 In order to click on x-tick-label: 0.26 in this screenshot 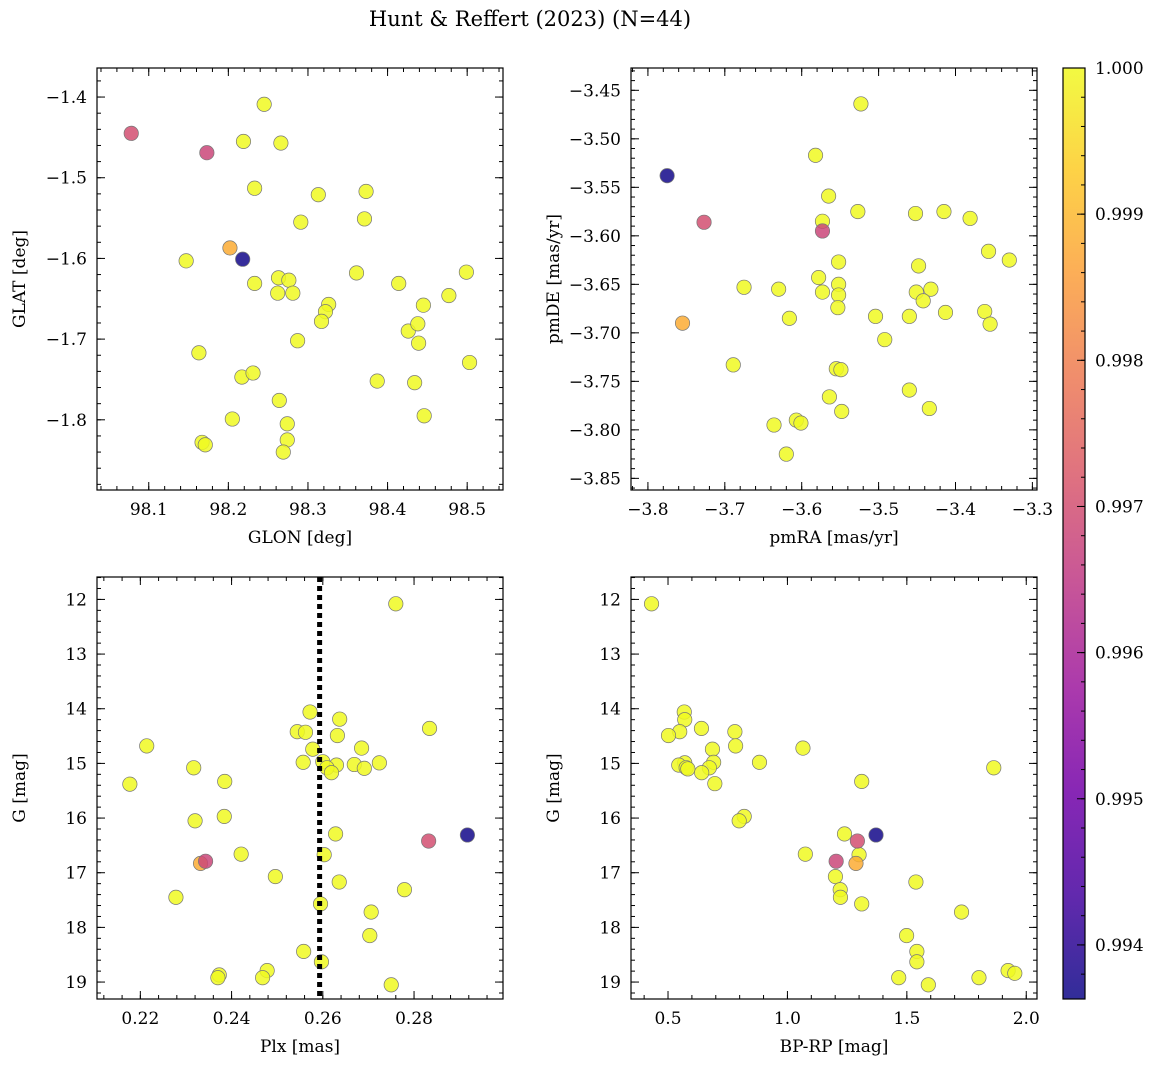, I will do `click(323, 1019)`.